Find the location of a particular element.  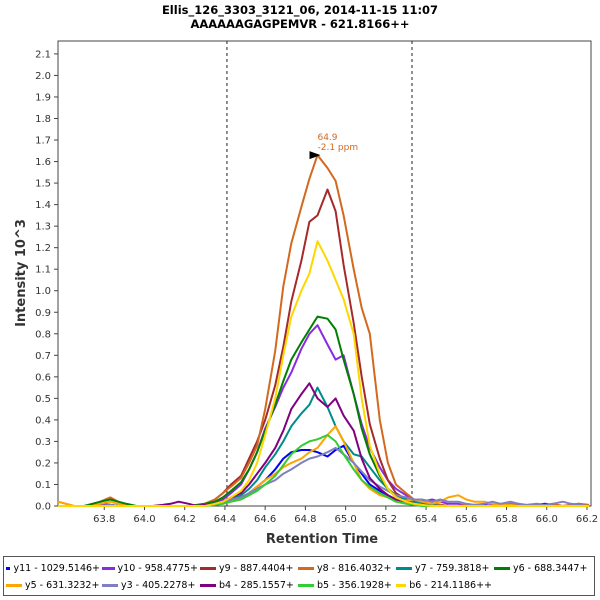

legend-item: y5 - 631.3232+ is located at coordinates (52, 585).